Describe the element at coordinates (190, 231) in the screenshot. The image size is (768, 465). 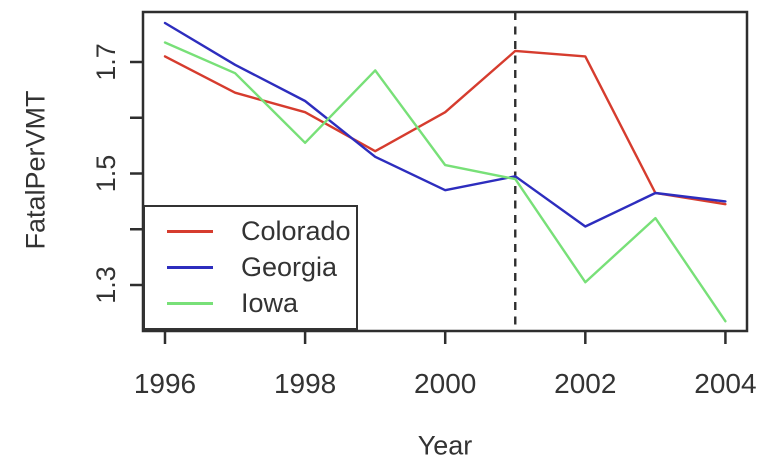
I see `colorado-line-swatch` at that location.